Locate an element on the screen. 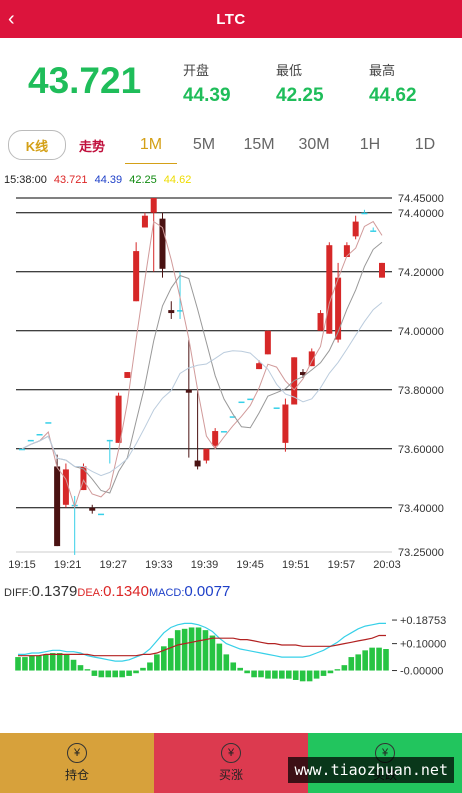  buy-up-button: ¥ 买涨 is located at coordinates (231, 763).